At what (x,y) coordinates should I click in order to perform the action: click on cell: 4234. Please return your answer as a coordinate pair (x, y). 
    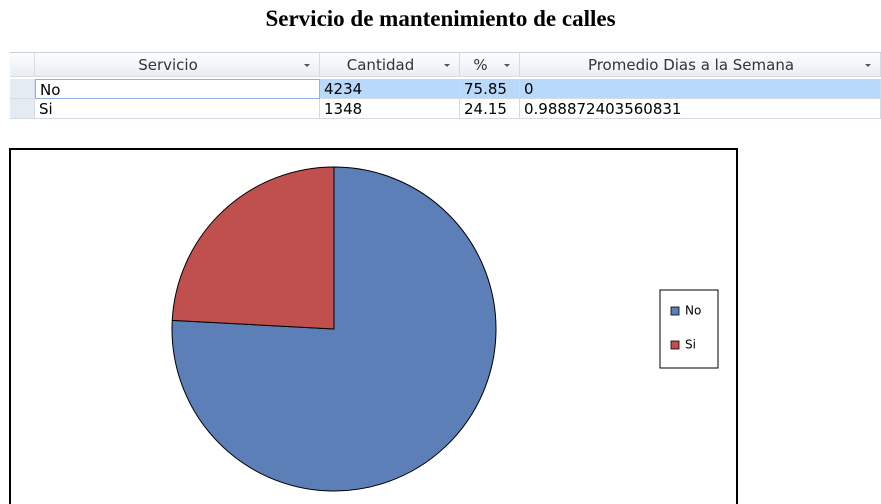
    Looking at the image, I should click on (390, 89).